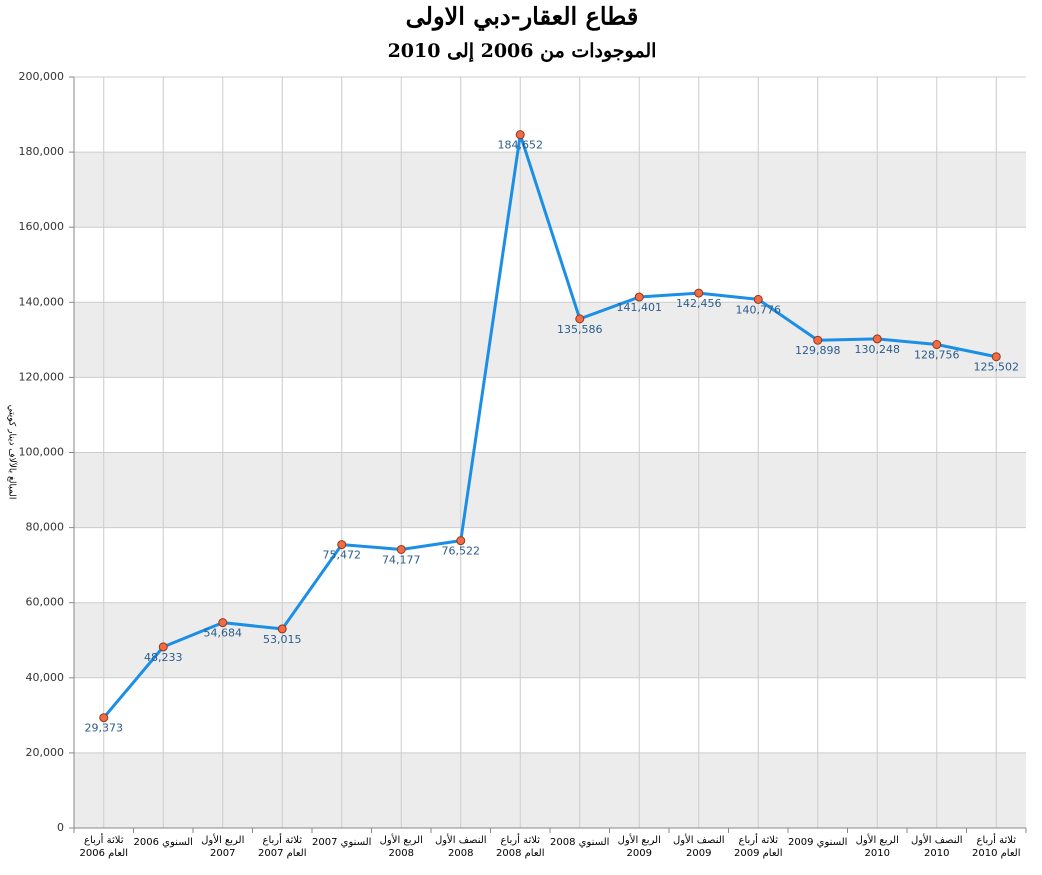 This screenshot has width=1042, height=875. What do you see at coordinates (42, 452) in the screenshot?
I see `y-tick-label: 100,000` at bounding box center [42, 452].